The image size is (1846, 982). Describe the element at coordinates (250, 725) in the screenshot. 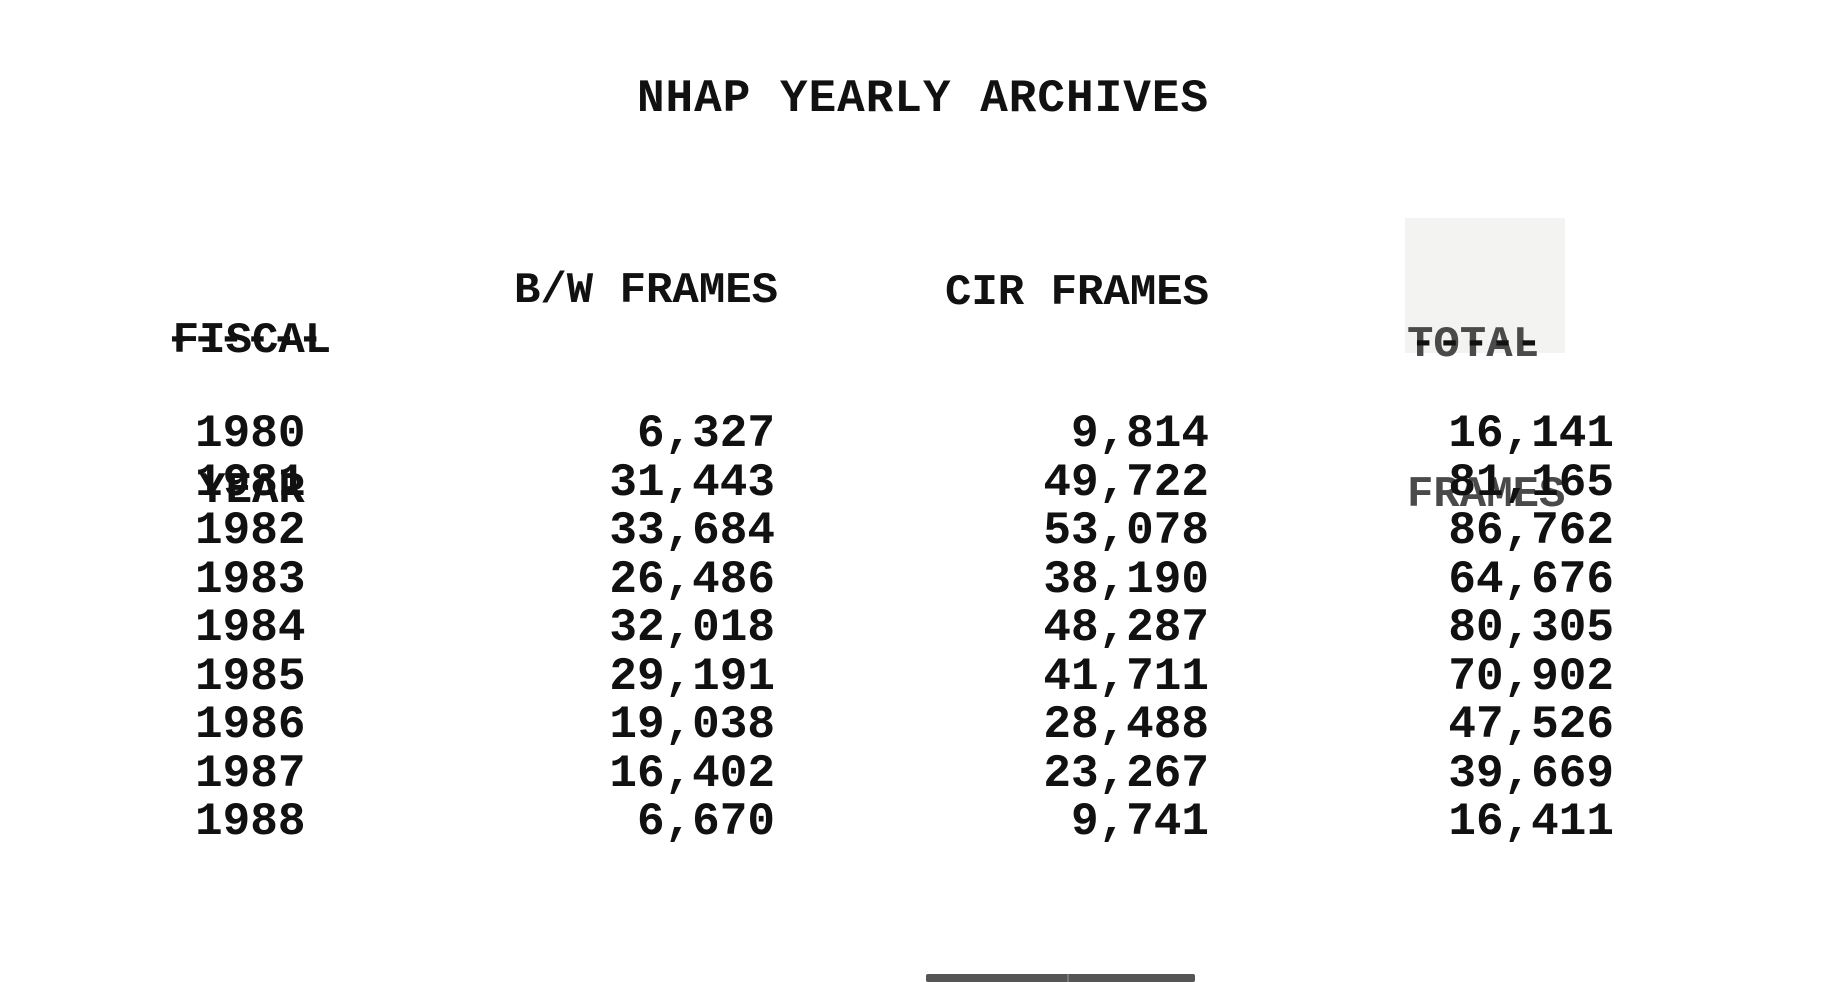

I see `cell-year: 1986` at that location.